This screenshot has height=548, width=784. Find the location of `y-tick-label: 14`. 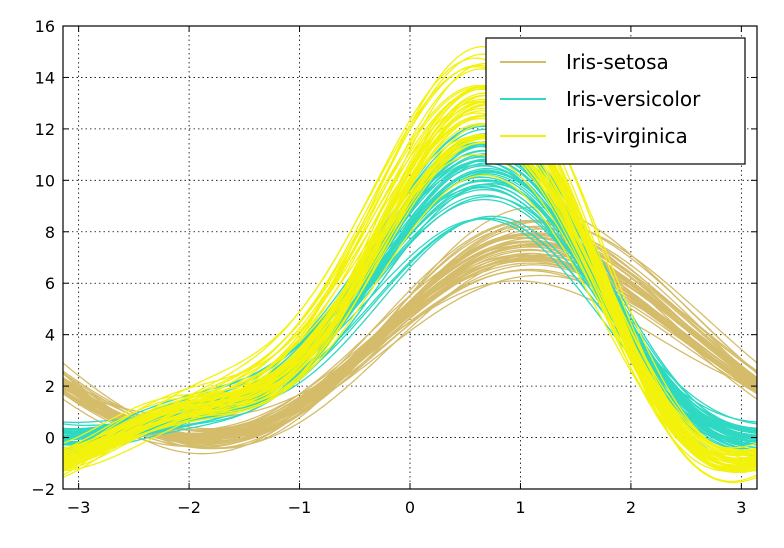

y-tick-label: 14 is located at coordinates (45, 77).